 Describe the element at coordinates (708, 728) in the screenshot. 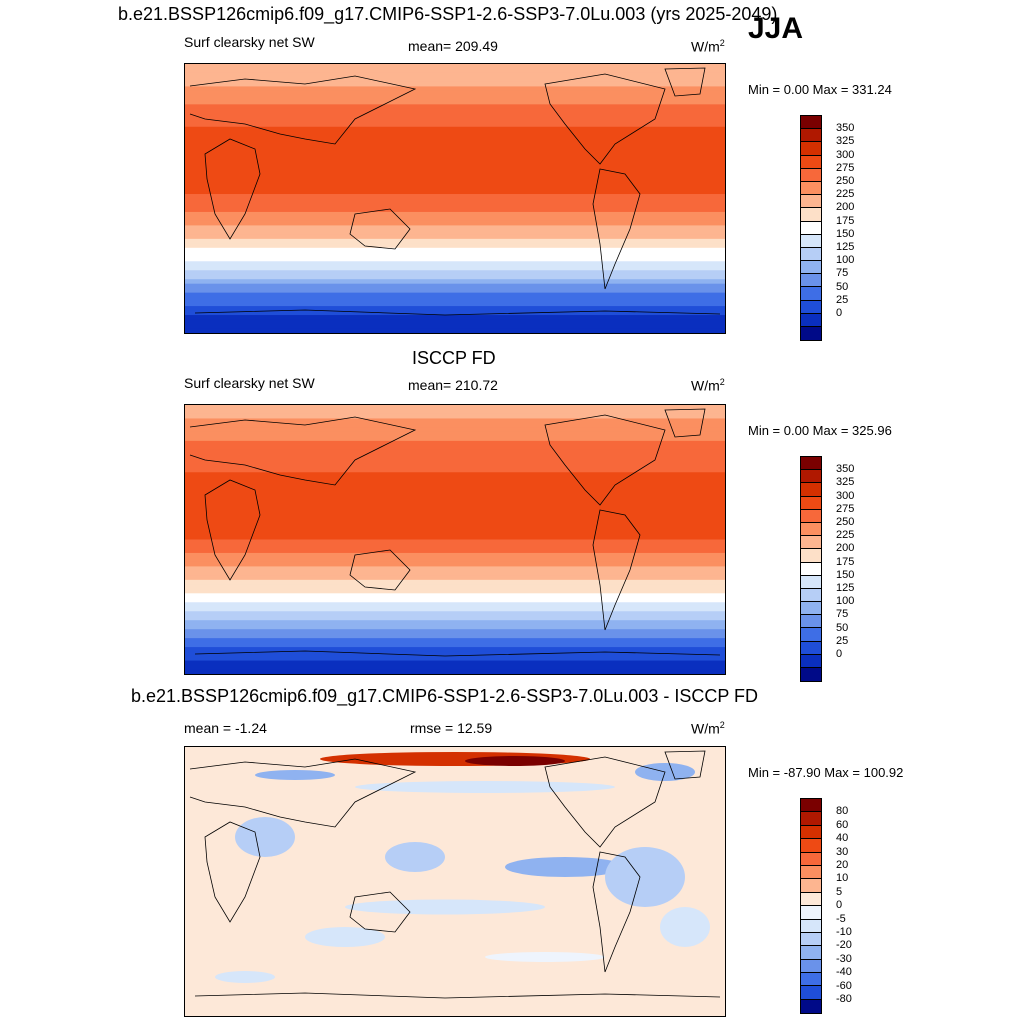

I see `panel3-units: W/m2` at that location.